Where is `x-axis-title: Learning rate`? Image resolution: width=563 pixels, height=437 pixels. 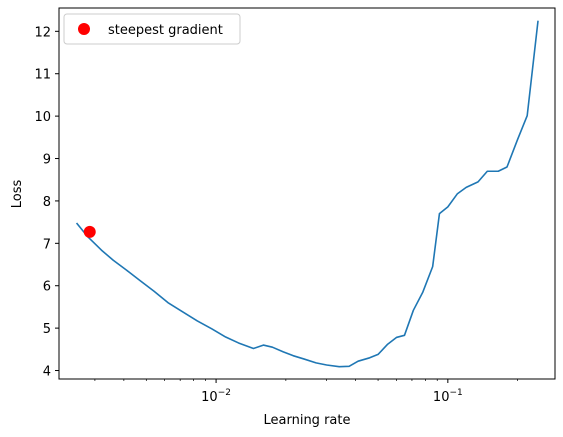 x-axis-title: Learning rate is located at coordinates (307, 420).